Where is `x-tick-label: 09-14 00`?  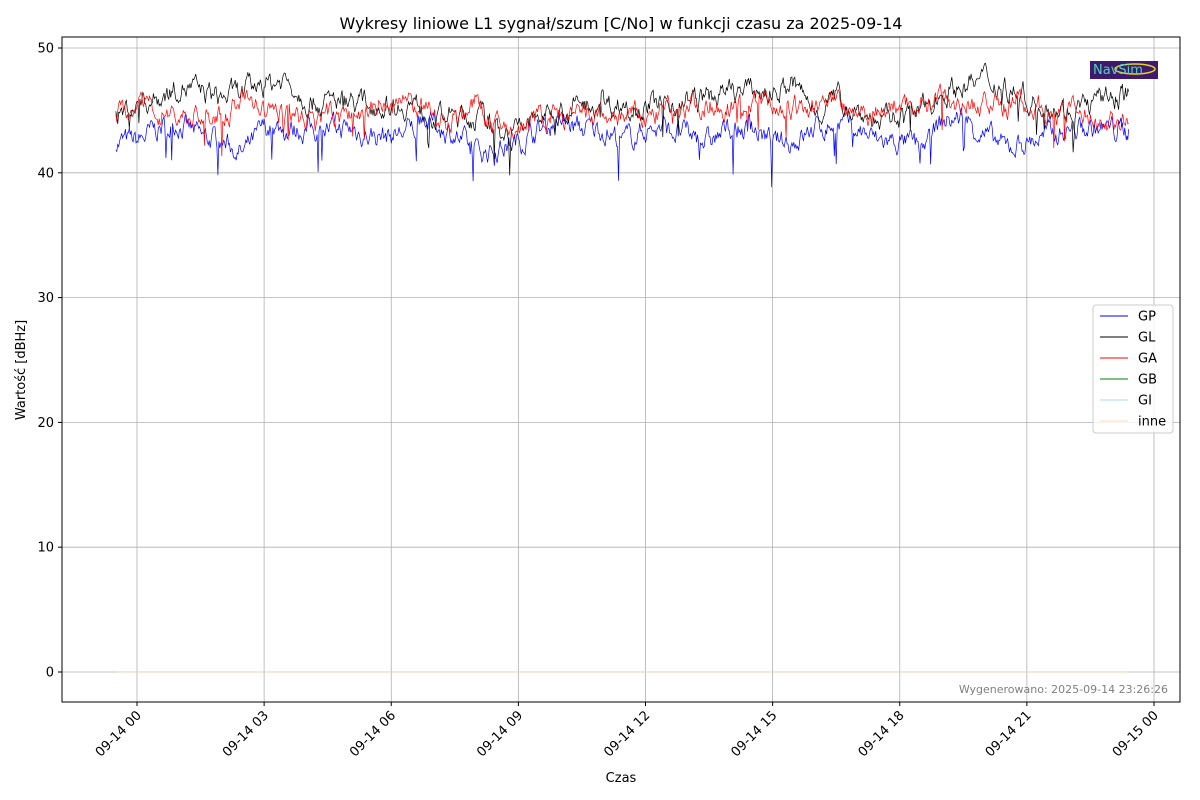 x-tick-label: 09-14 00 is located at coordinates (119, 734).